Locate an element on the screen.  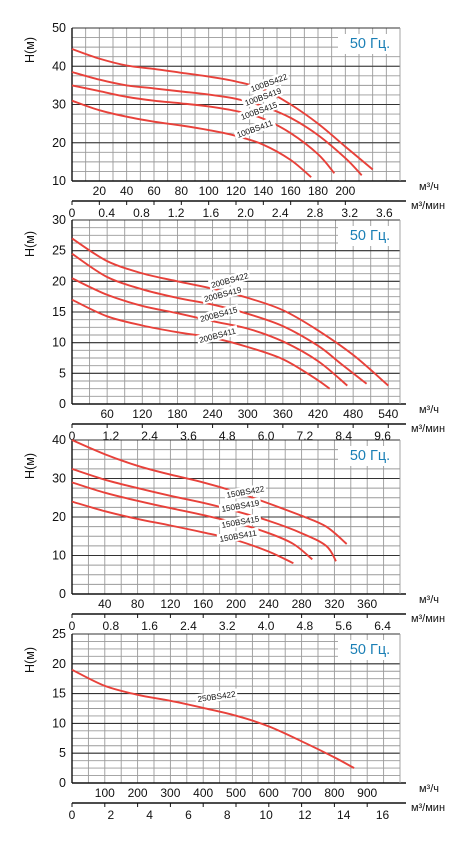
x-tick-label: 160 is located at coordinates (203, 604).